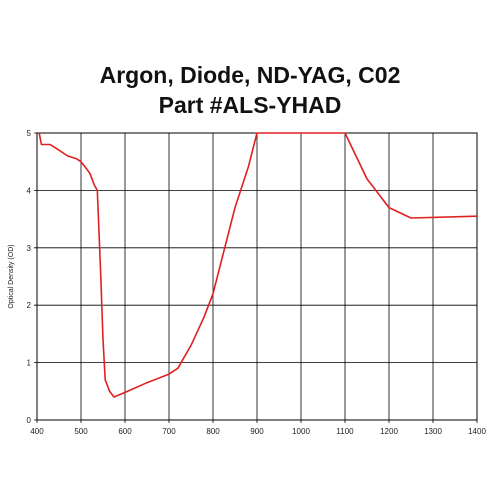 Image resolution: width=500 pixels, height=500 pixels. What do you see at coordinates (29, 248) in the screenshot?
I see `y-tick-label: 3` at bounding box center [29, 248].